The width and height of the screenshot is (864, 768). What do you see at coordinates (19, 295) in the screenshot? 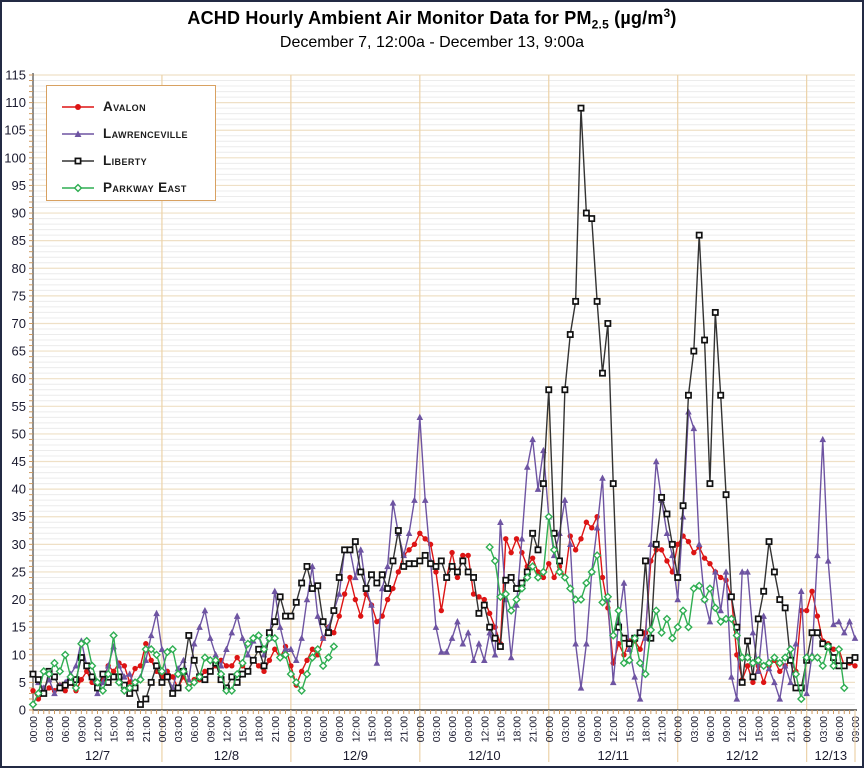
I see `y-axis-label: 75` at bounding box center [19, 295].